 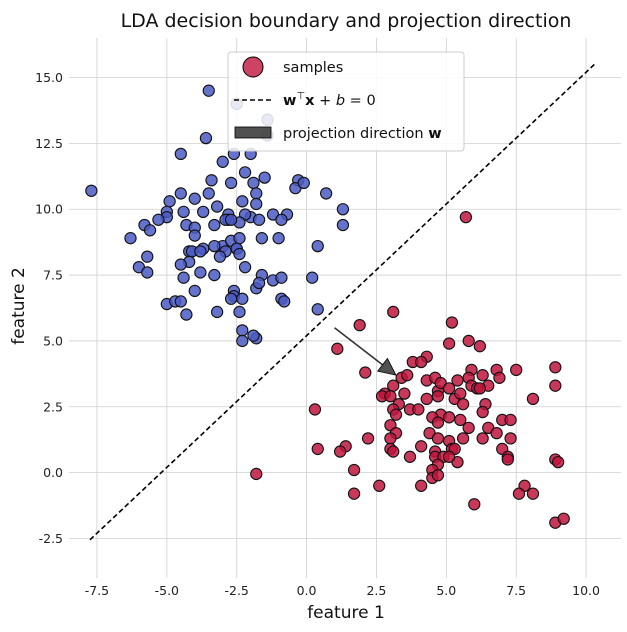 What do you see at coordinates (586, 590) in the screenshot?
I see `x-tick-label: 10.0` at bounding box center [586, 590].